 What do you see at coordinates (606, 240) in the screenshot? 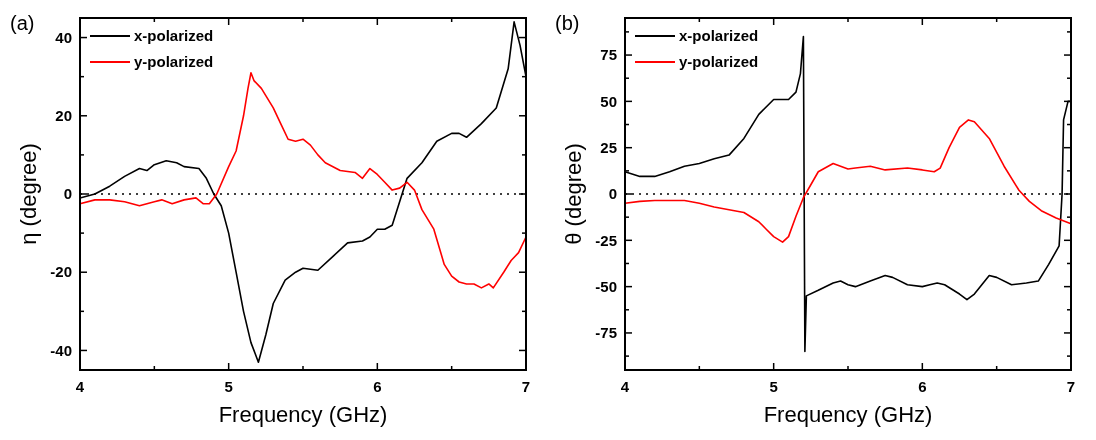
I see `y-tick-label: -25` at bounding box center [606, 240].